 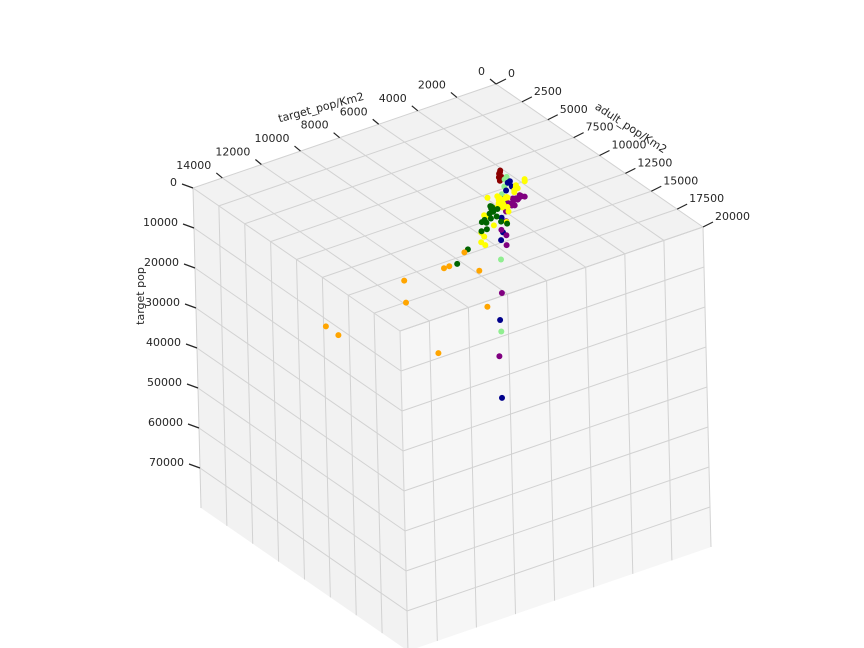 I want to click on target-pop-axis-tick-label: 10000, so click(x=160, y=222).